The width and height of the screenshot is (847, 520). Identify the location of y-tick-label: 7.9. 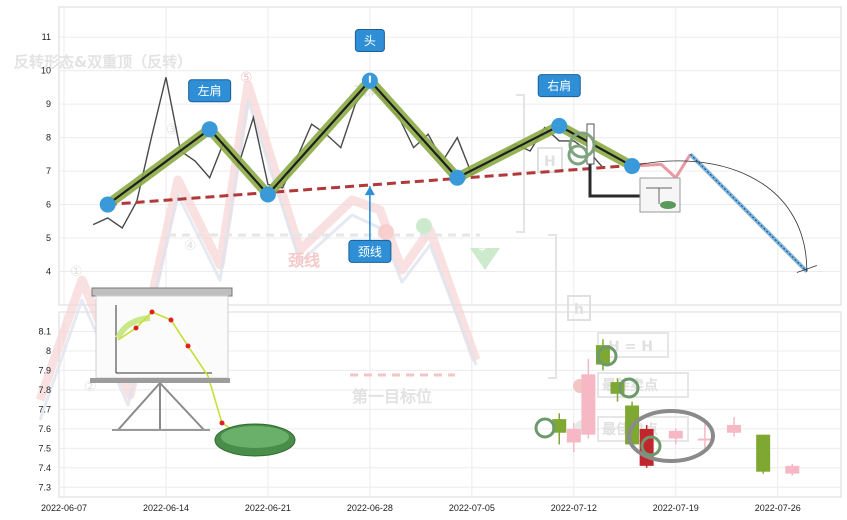
(44, 370).